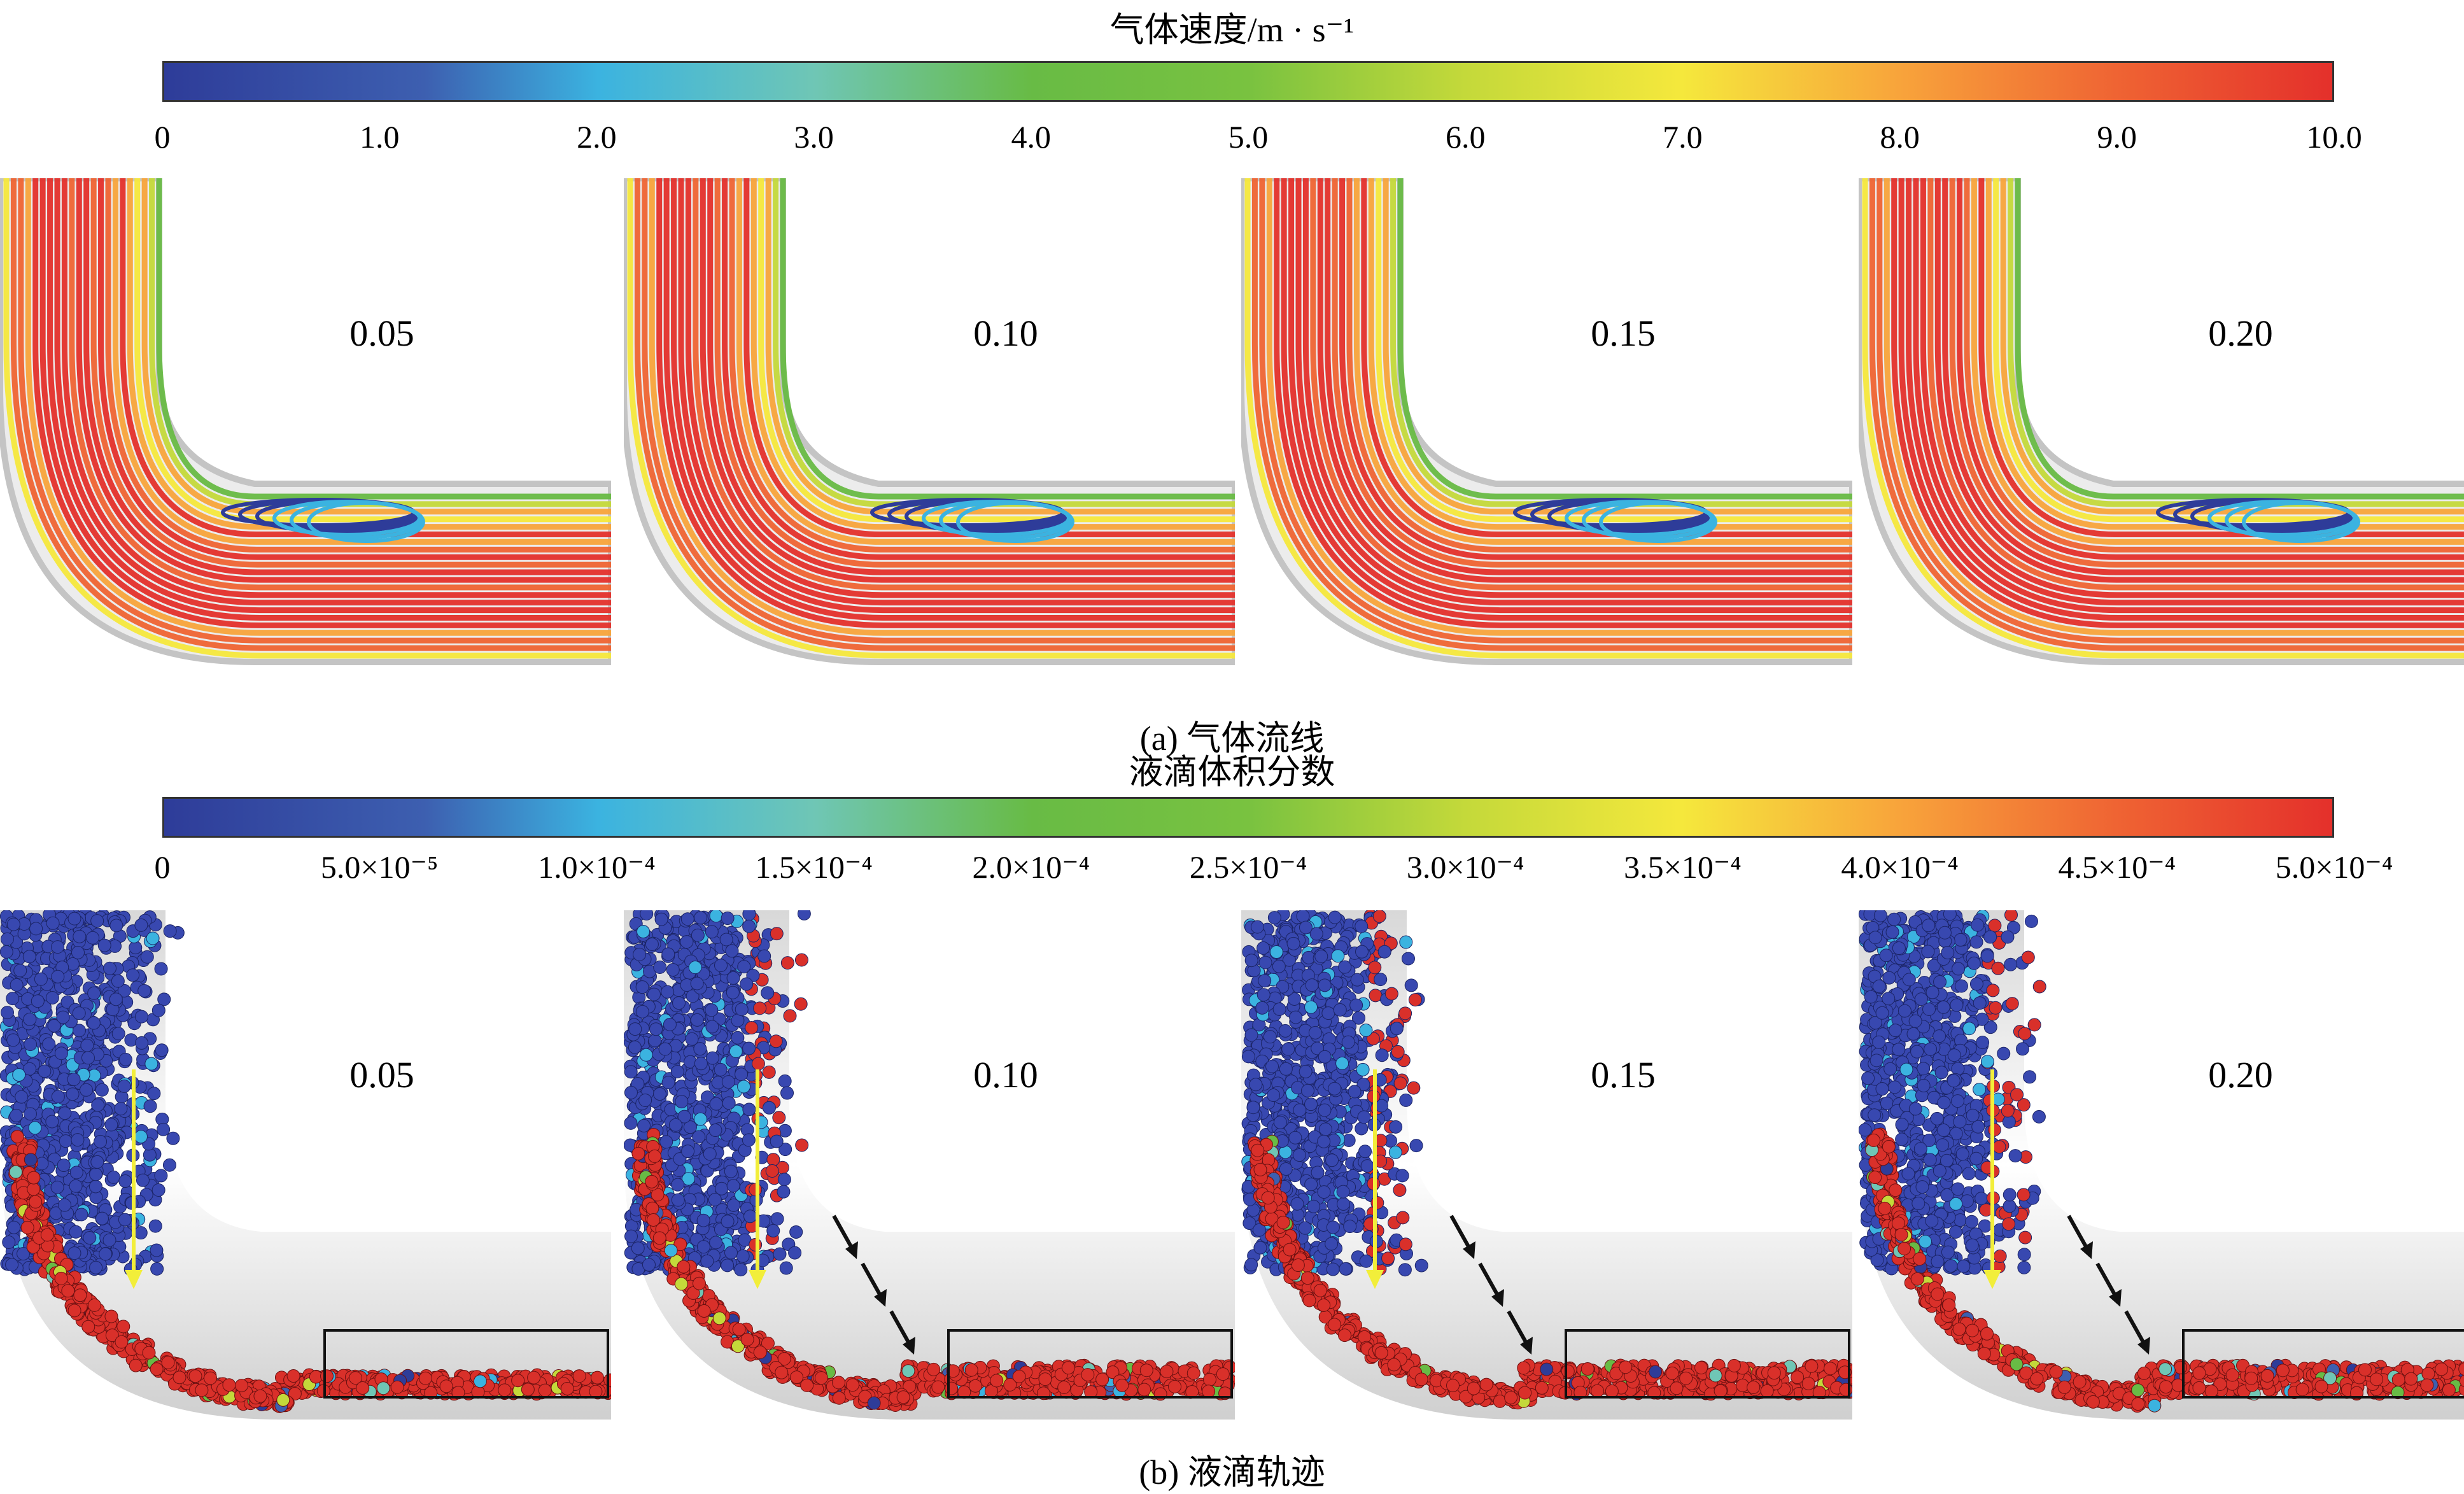 Image resolution: width=2464 pixels, height=1494 pixels. Describe the element at coordinates (1005, 333) in the screenshot. I see `panel-a-label: 0.10` at that location.